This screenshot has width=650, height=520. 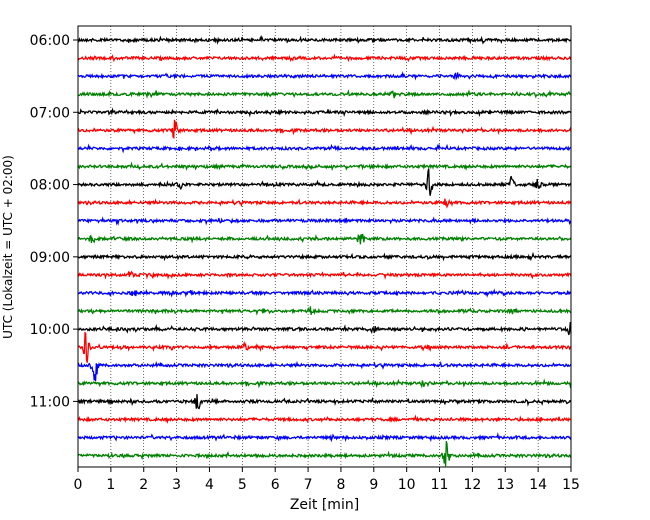 I want to click on x-tick-label: 4, so click(x=209, y=485).